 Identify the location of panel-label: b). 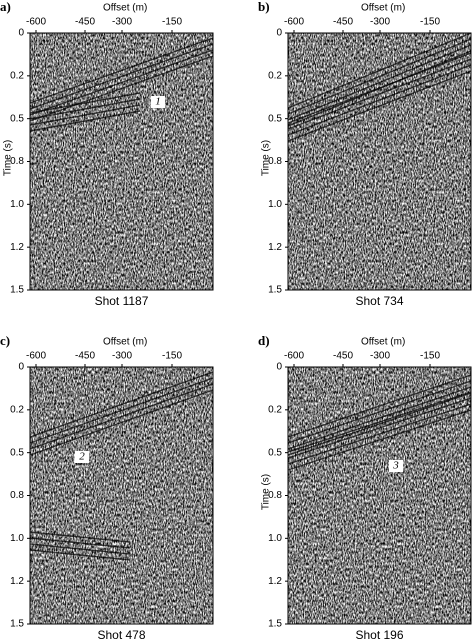
(264, 7).